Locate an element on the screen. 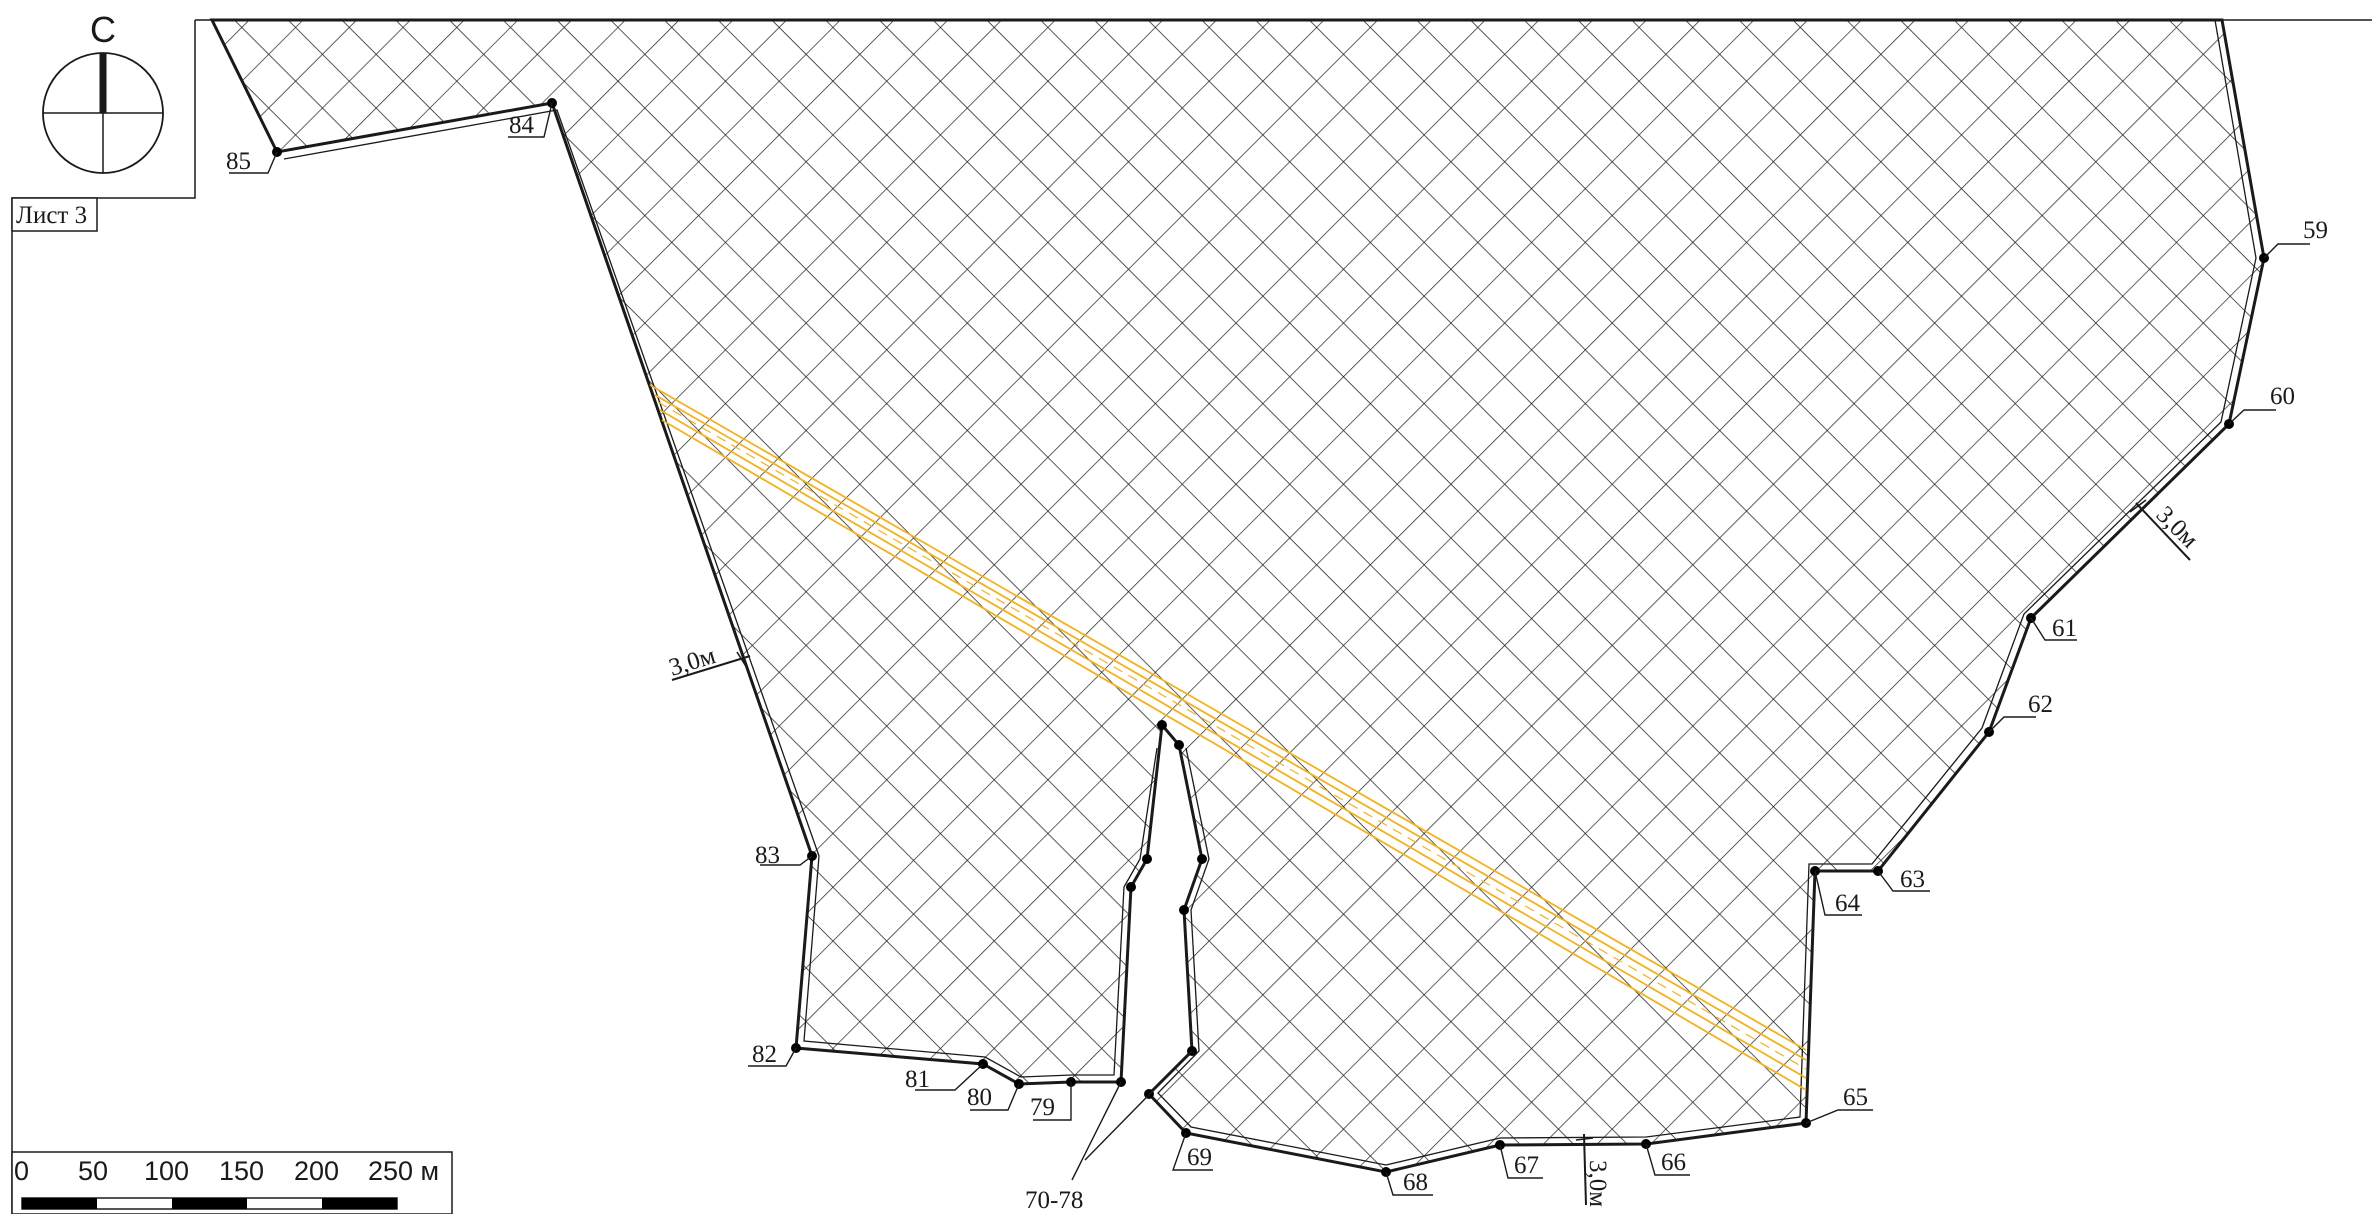  point-label-83: 83 is located at coordinates (767, 855).